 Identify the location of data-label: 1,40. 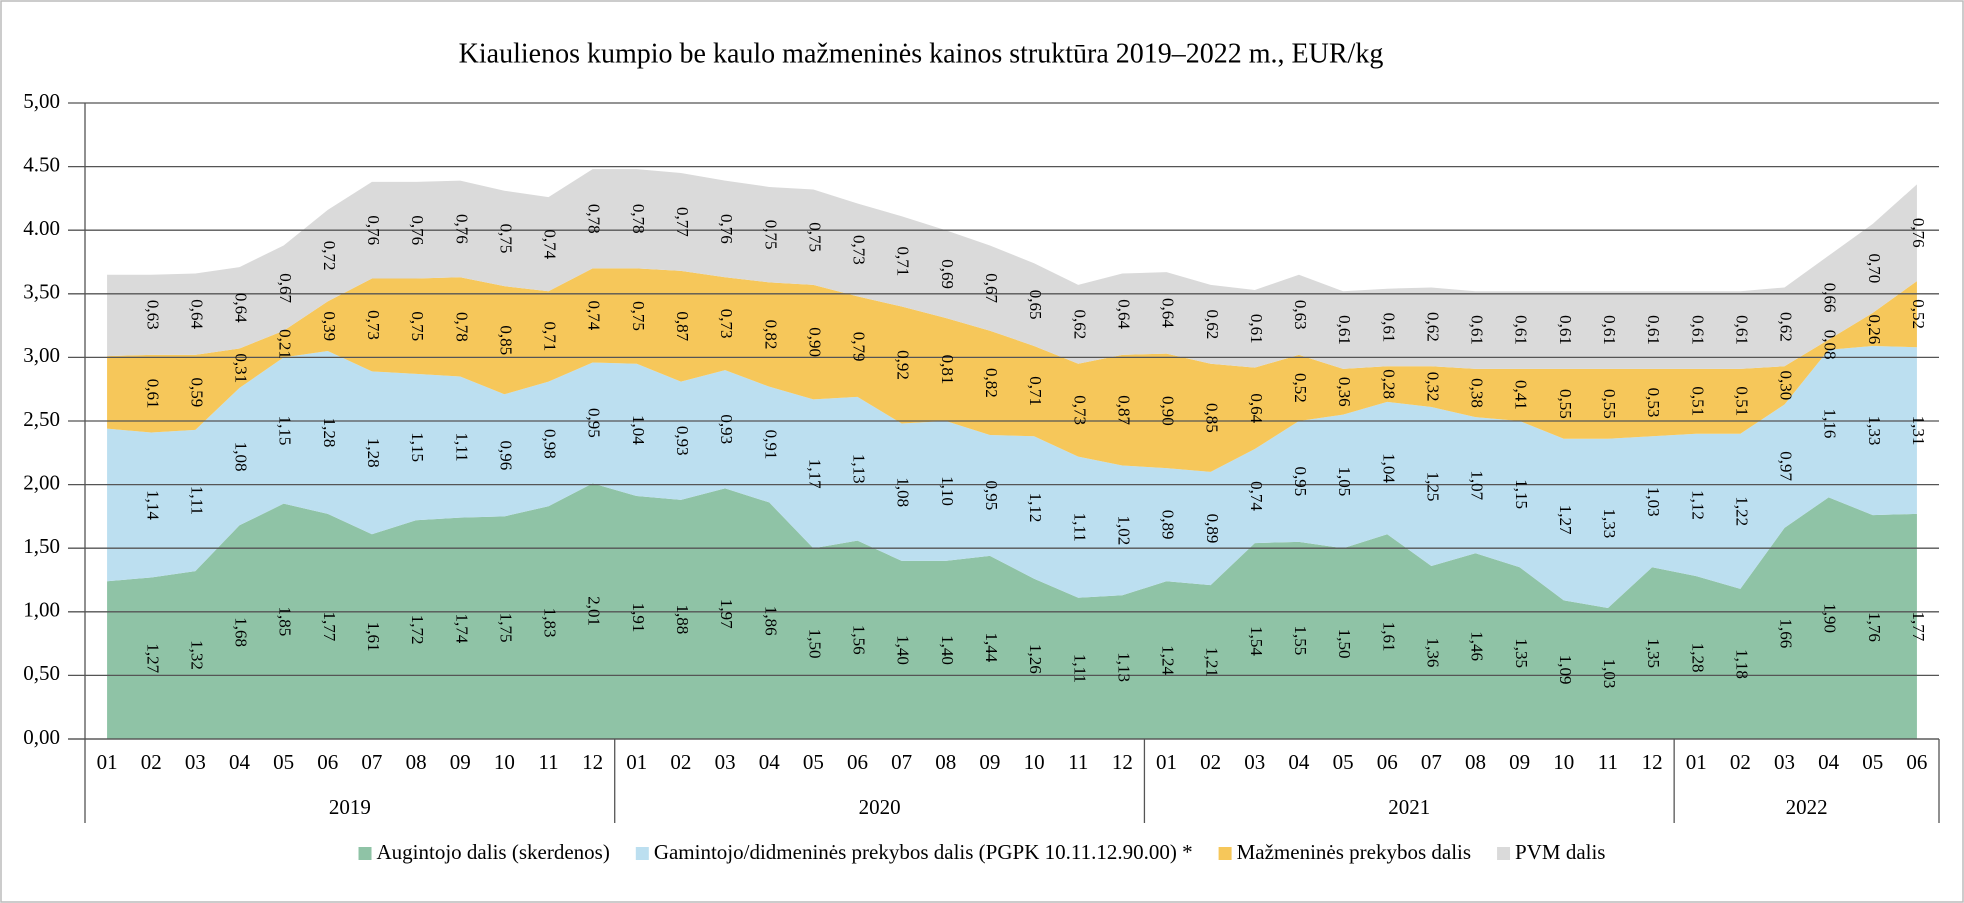
(903, 650).